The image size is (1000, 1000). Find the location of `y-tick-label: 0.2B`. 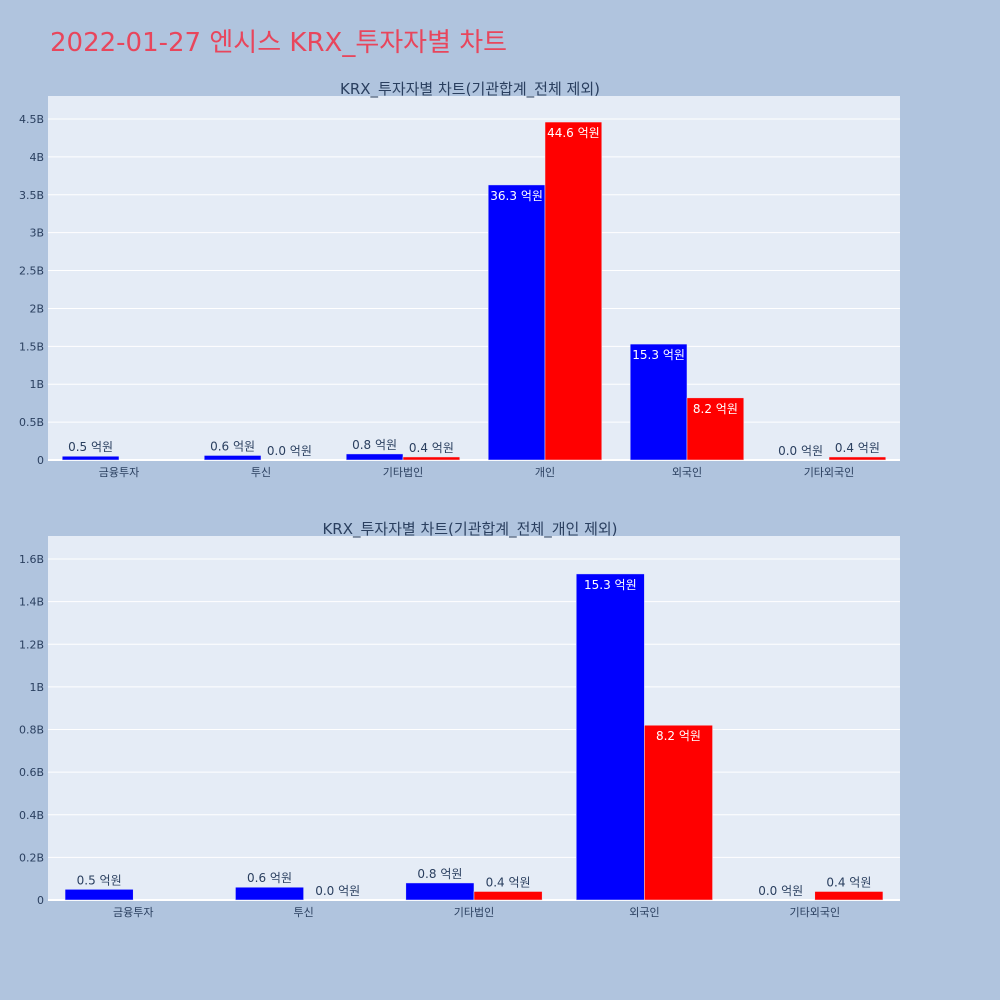

y-tick-label: 0.2B is located at coordinates (31, 857).